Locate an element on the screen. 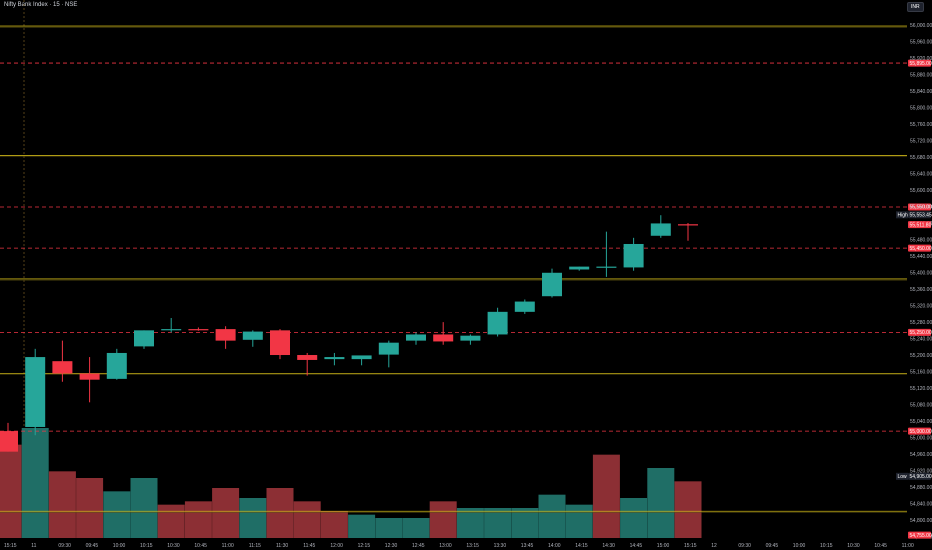 Image resolution: width=932 pixels, height=550 pixels. currency-badge: INR is located at coordinates (915, 7).